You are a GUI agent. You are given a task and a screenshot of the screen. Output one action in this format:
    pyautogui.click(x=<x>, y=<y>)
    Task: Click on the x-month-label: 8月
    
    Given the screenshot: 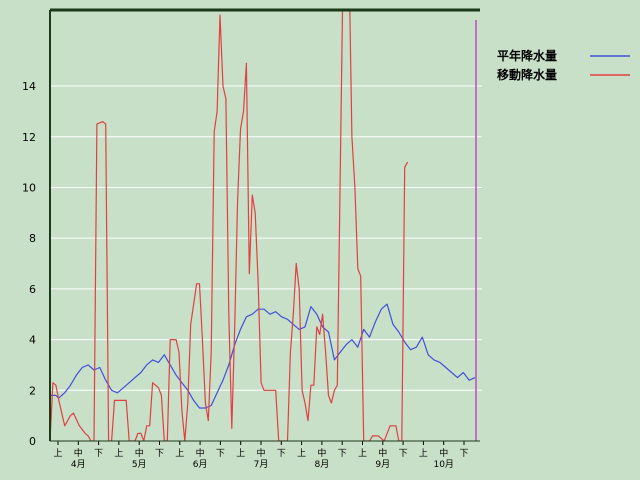 What is the action you would take?
    pyautogui.click(x=322, y=464)
    